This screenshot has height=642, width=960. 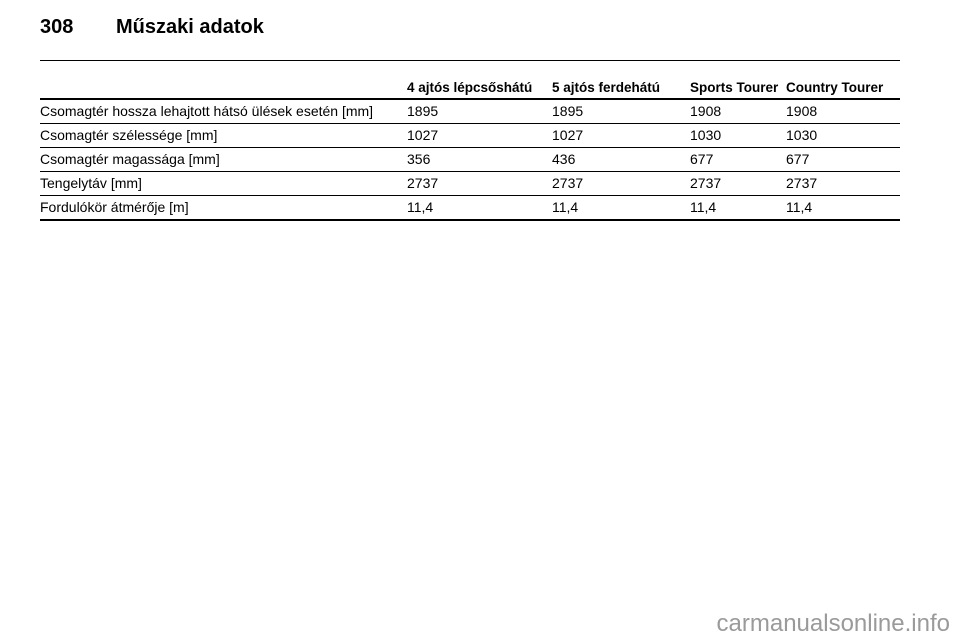 What do you see at coordinates (470, 60) in the screenshot?
I see `header-rule` at bounding box center [470, 60].